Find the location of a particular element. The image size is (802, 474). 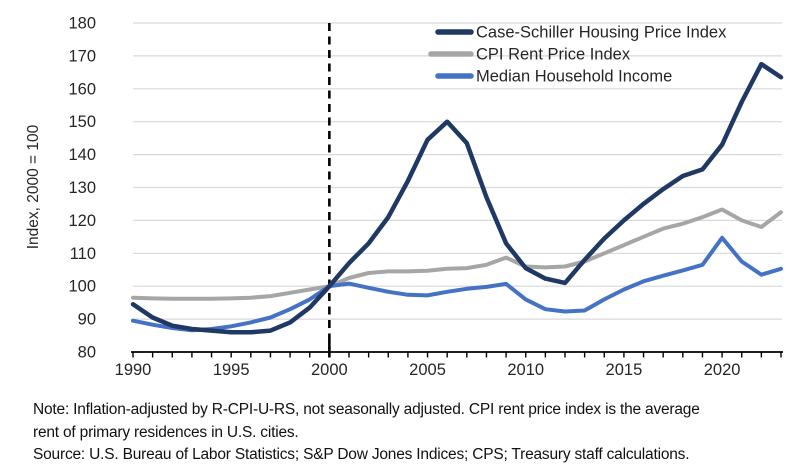

legend-label-median-income: Median Household Income is located at coordinates (574, 77).